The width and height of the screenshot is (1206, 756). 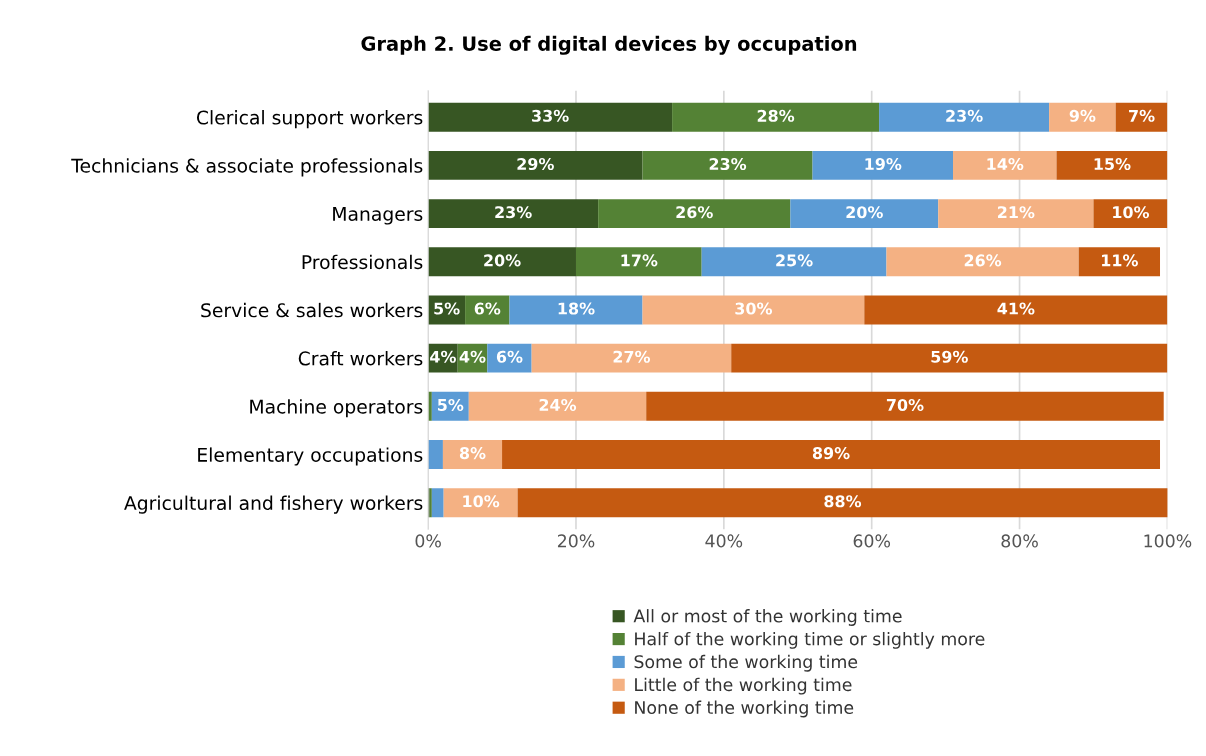 What do you see at coordinates (378, 216) in the screenshot?
I see `y-tick-label: Managers` at bounding box center [378, 216].